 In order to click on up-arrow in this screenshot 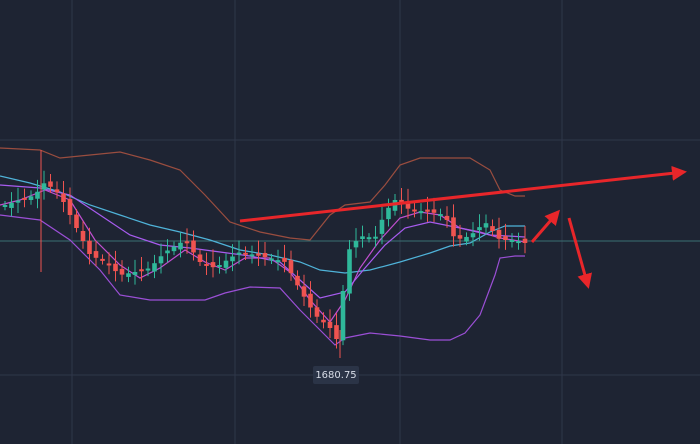, I will do `click(545, 226)`.